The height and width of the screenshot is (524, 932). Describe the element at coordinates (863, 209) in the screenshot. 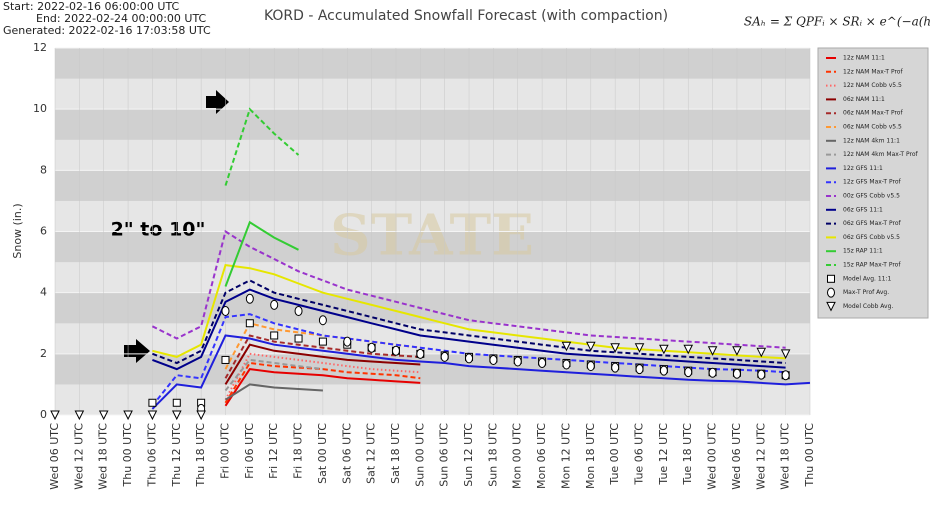

I see `legend-label: 06z GFS 11:1` at that location.